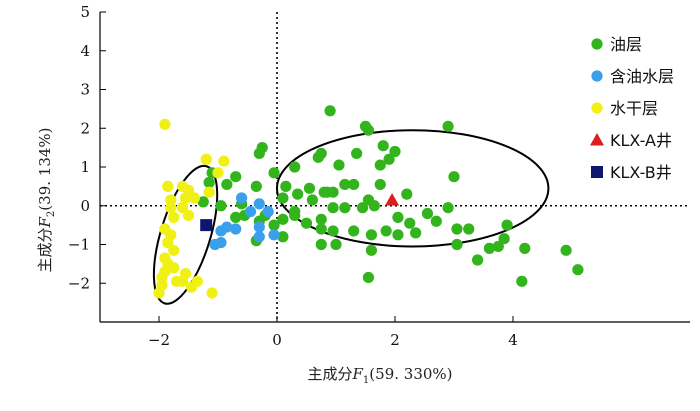  Describe the element at coordinates (634, 108) in the screenshot. I see `legend-label: 水干层` at that location.